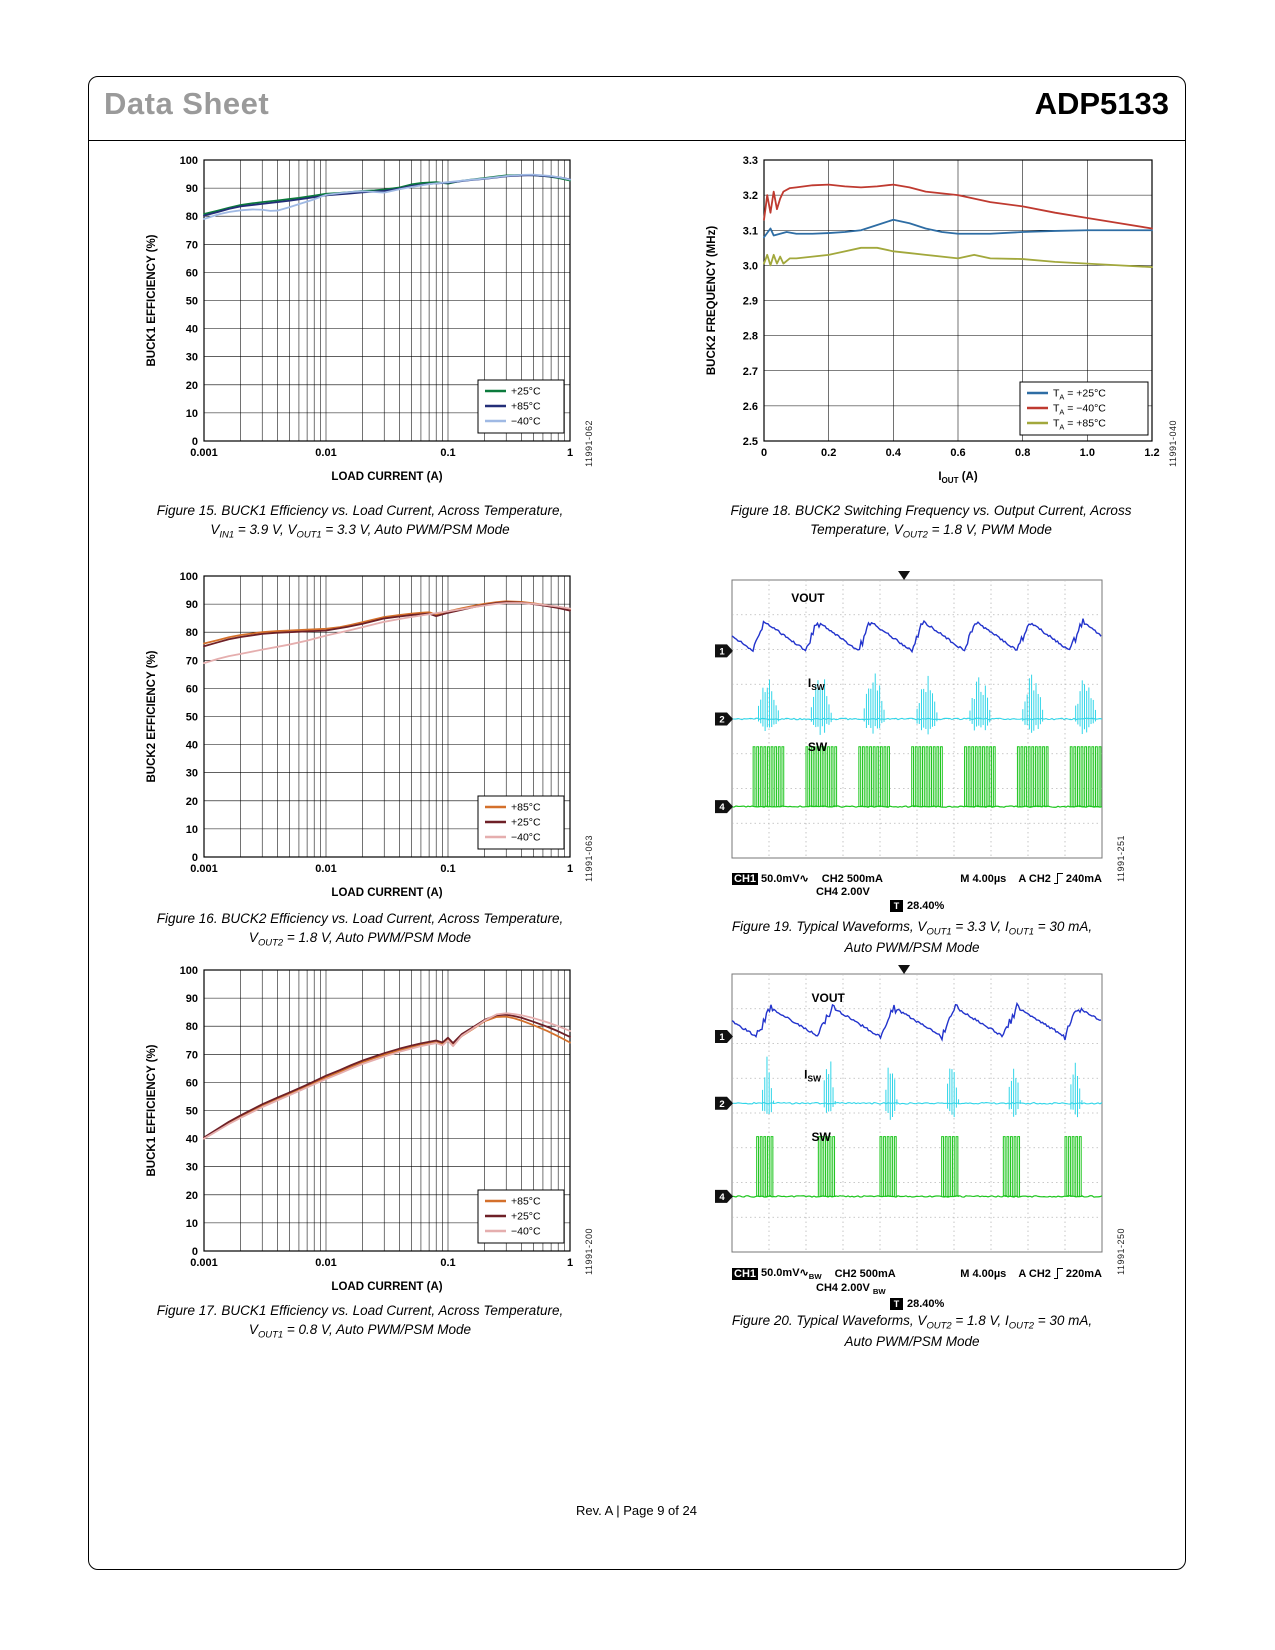  I want to click on timebase-trigger-readout: M 4.00µs A CH2 220mA, so click(1031, 1274).